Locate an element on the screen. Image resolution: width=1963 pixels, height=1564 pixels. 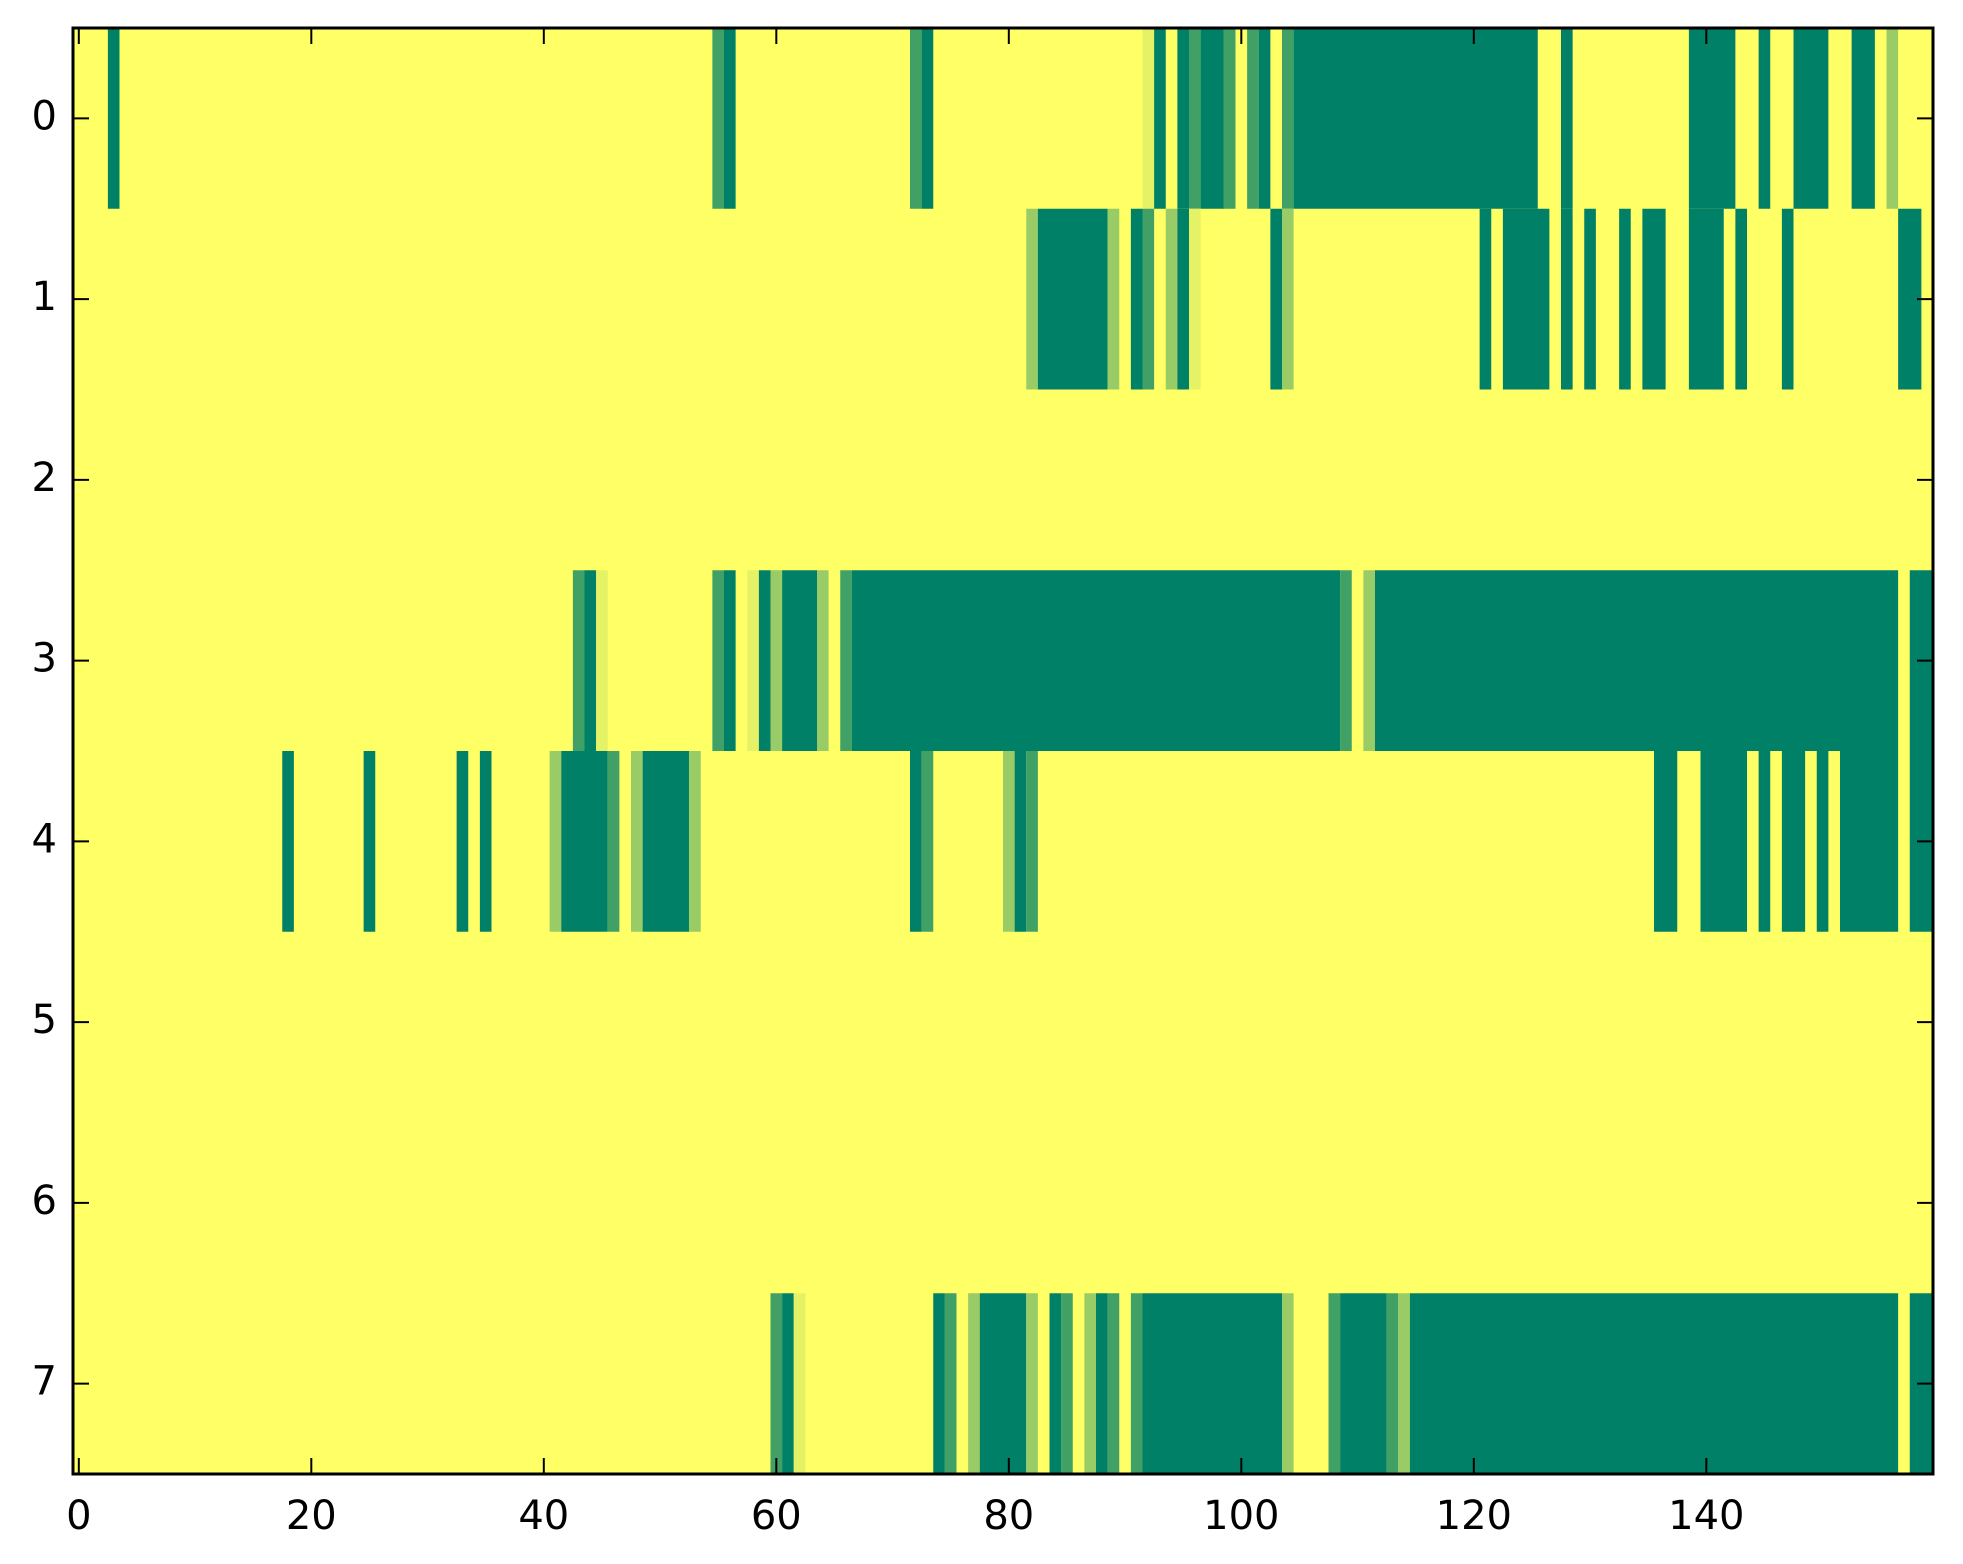
x-tick-label-100: 100 is located at coordinates (1241, 1516).